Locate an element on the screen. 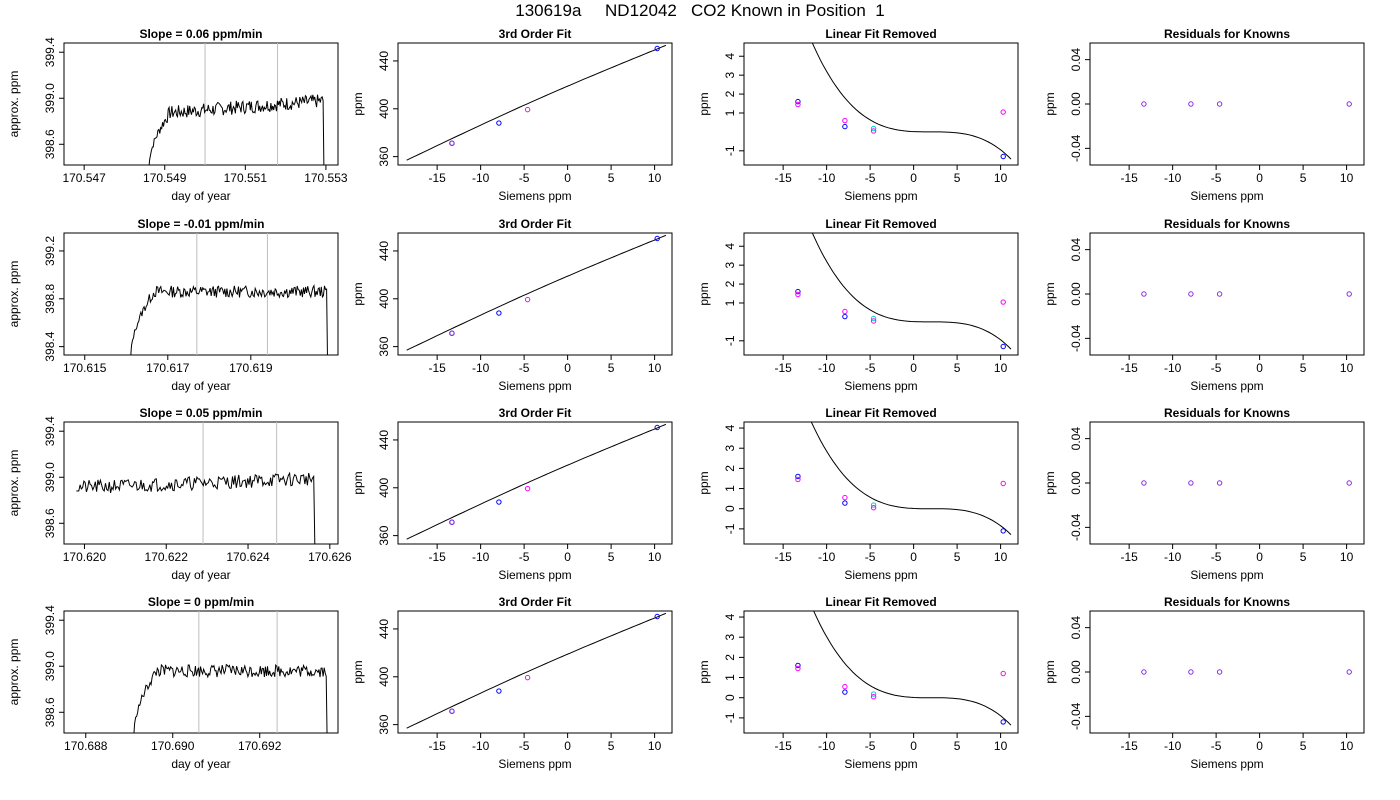 The width and height of the screenshot is (1400, 800). y-tick-label: 398.4 is located at coordinates (50, 346).